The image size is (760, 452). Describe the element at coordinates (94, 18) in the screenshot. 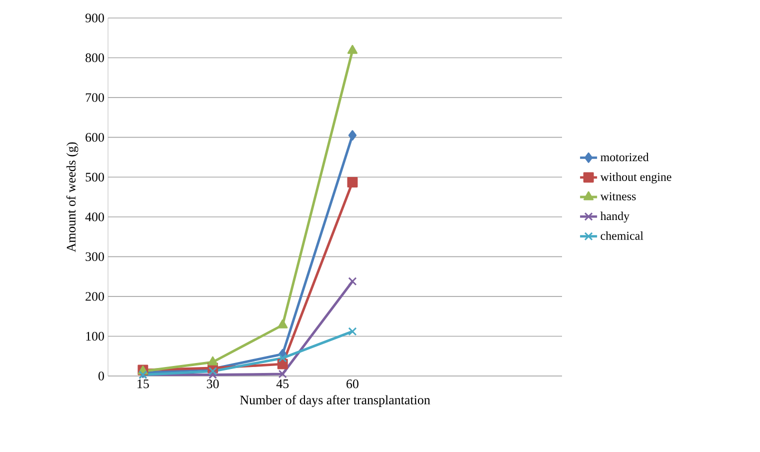

I see `y-tick-label: 900` at that location.